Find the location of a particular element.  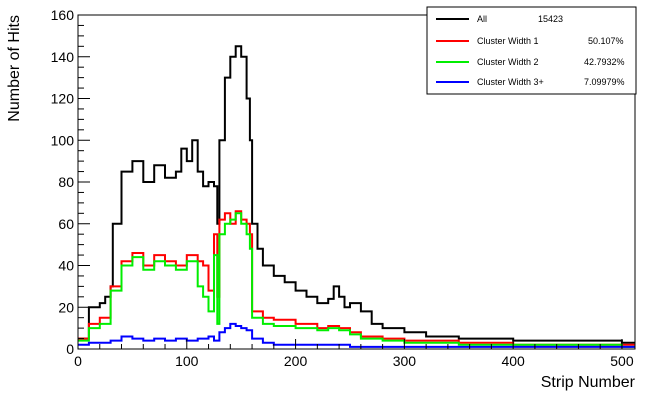

x-tick-label: 200 is located at coordinates (296, 361).